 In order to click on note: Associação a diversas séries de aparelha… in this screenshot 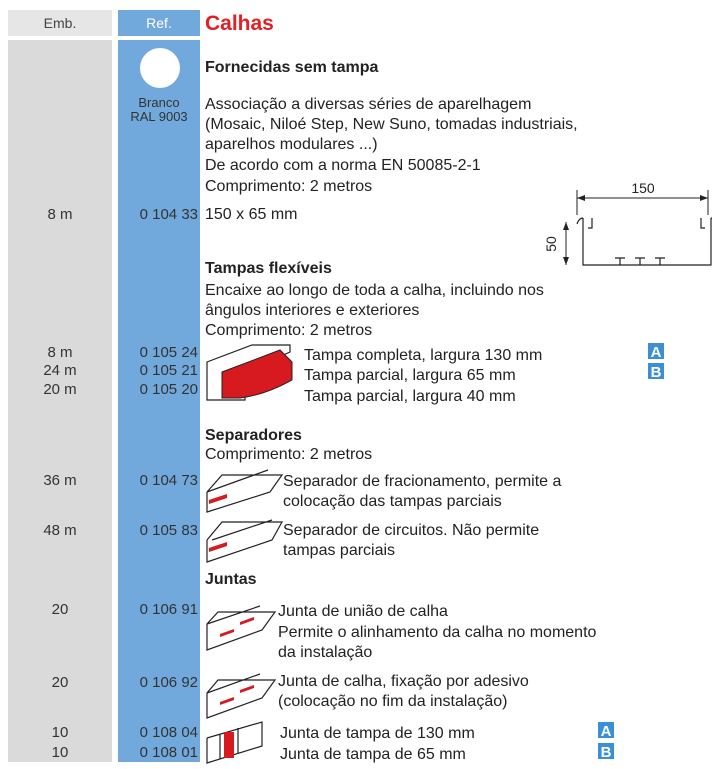, I will do `click(368, 104)`.